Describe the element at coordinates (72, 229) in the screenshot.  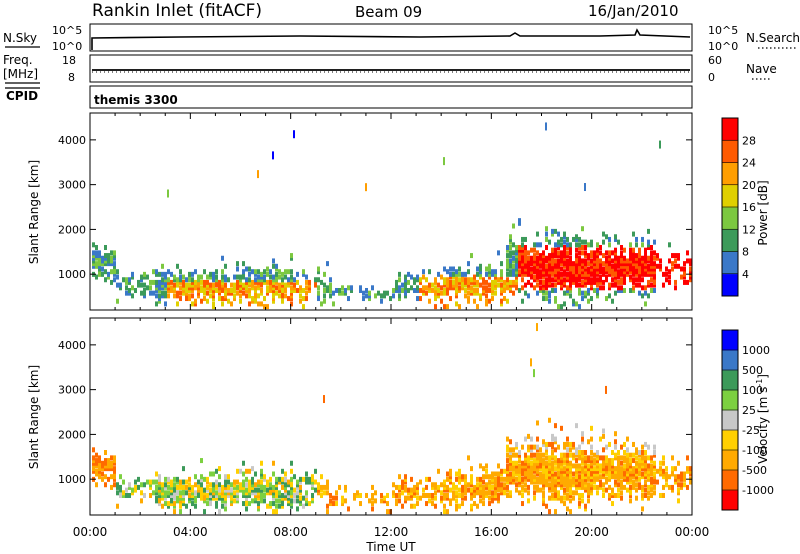
I see `y-tick-label: 2000` at that location.